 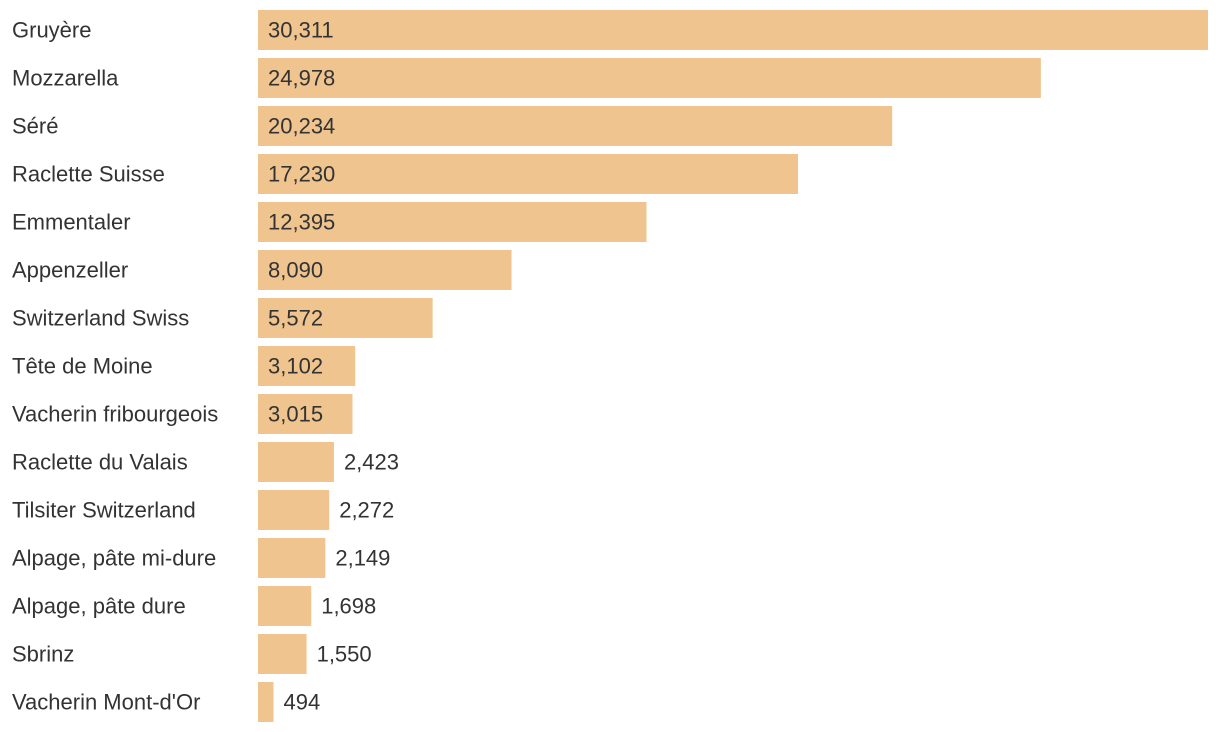 What do you see at coordinates (114, 558) in the screenshot?
I see `category-label: Alpage, pâte mi-dure` at bounding box center [114, 558].